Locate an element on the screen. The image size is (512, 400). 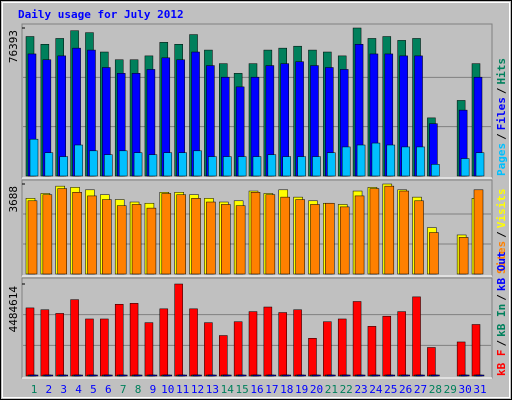
y-tick-label: 76393 is located at coordinates (13, 46).